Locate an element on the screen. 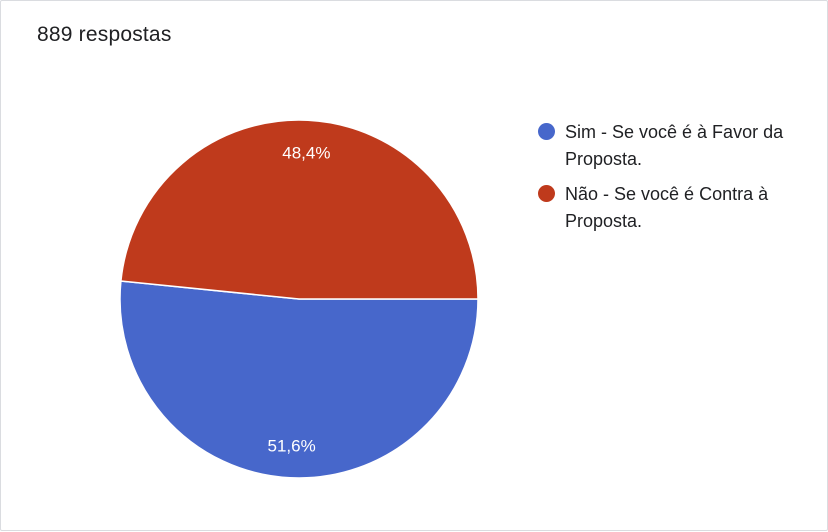 The width and height of the screenshot is (828, 532). pie-slice-label-0: 51,6% is located at coordinates (292, 446).